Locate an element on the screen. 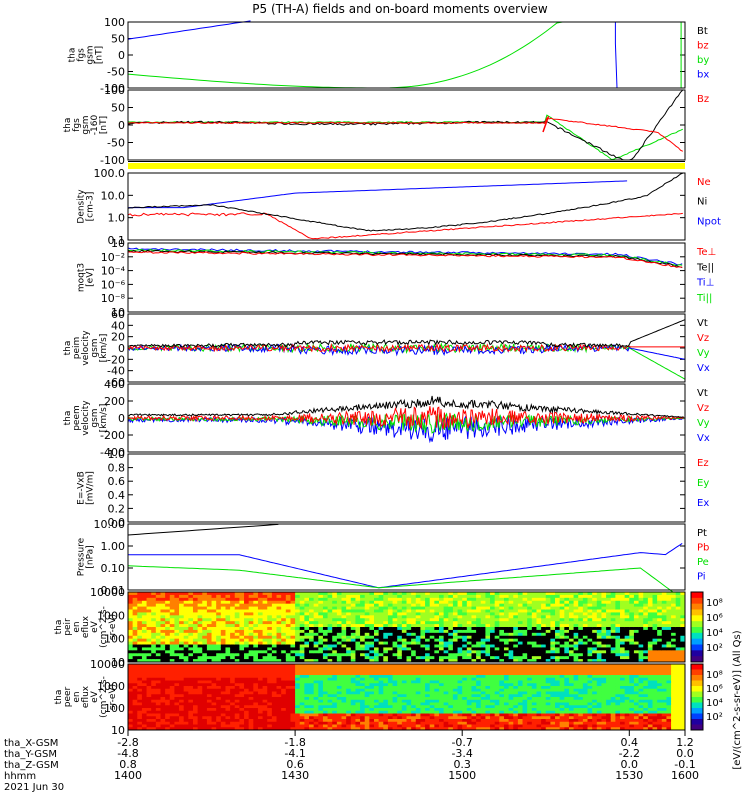 This screenshot has height=800, width=750. panel-frame is located at coordinates (406, 55).